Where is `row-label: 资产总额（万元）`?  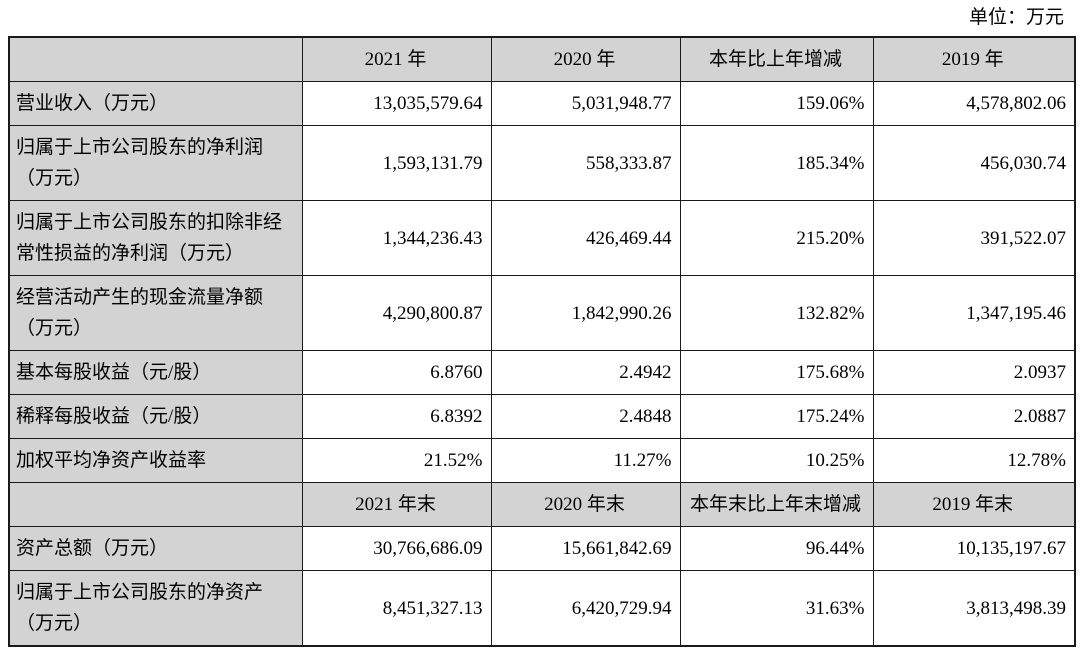
row-label: 资产总额（万元） is located at coordinates (155, 548).